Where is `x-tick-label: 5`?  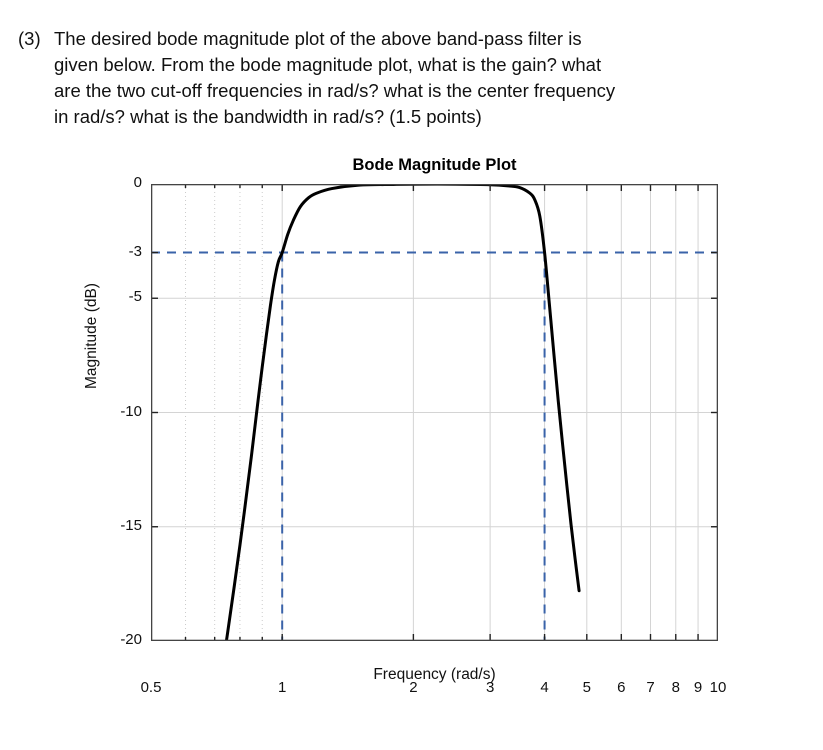
x-tick-label: 5 is located at coordinates (586, 687).